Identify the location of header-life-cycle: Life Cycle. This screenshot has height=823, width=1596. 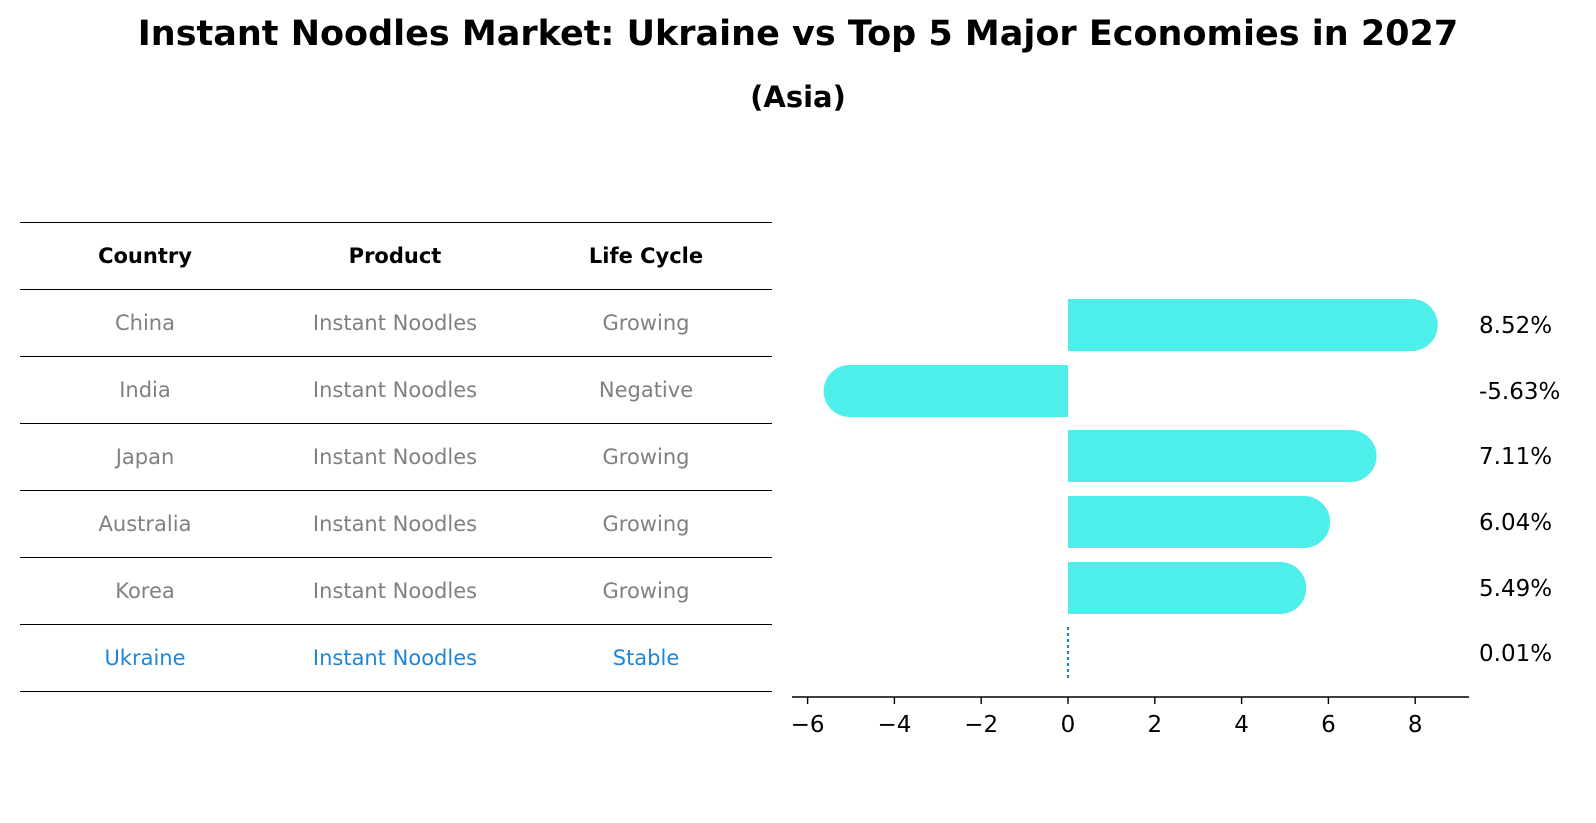
(646, 256).